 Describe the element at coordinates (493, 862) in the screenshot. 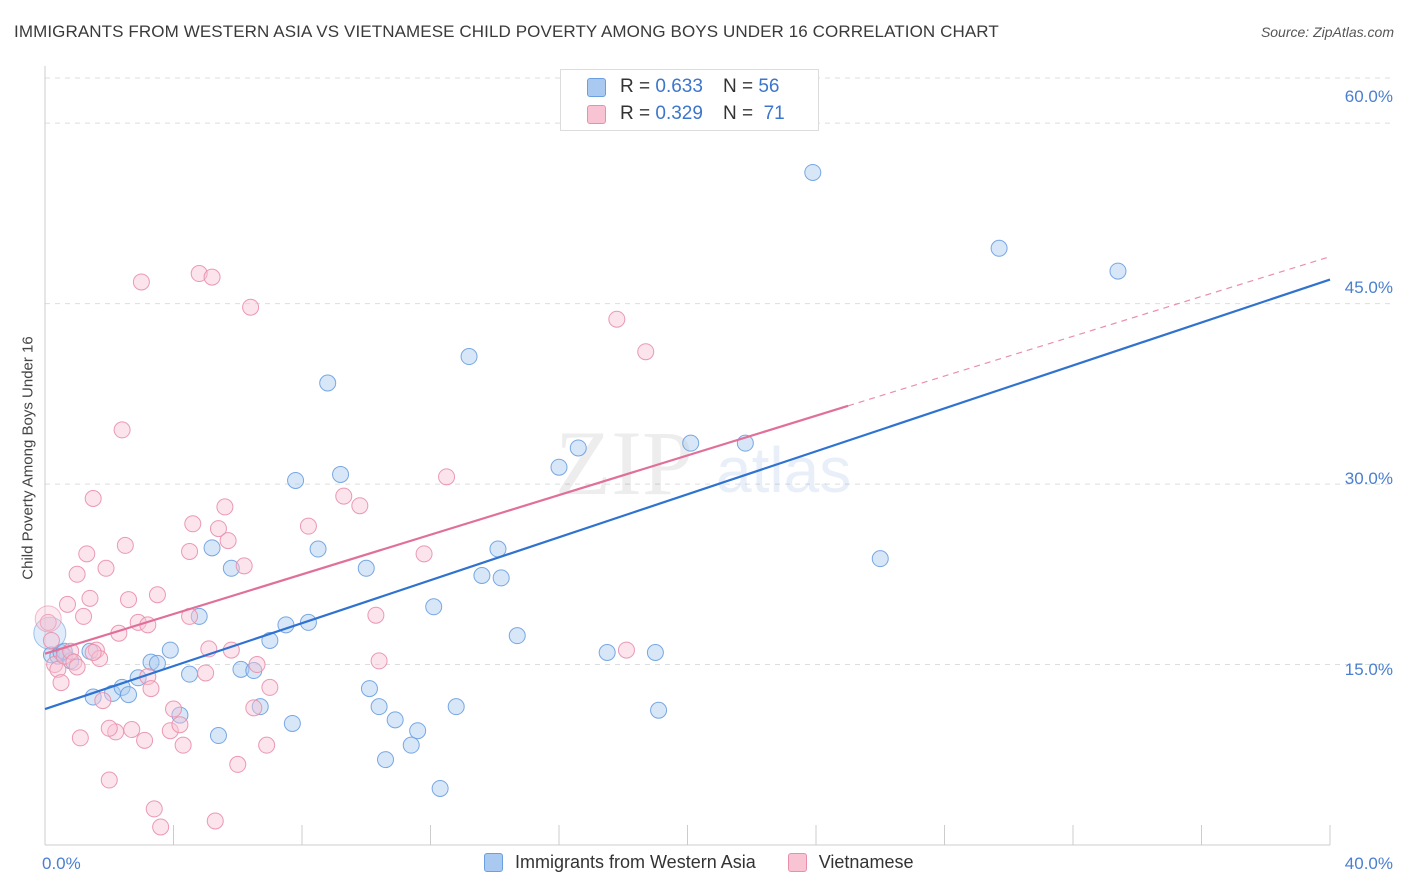

I see `legend-swatch-western-asia` at that location.